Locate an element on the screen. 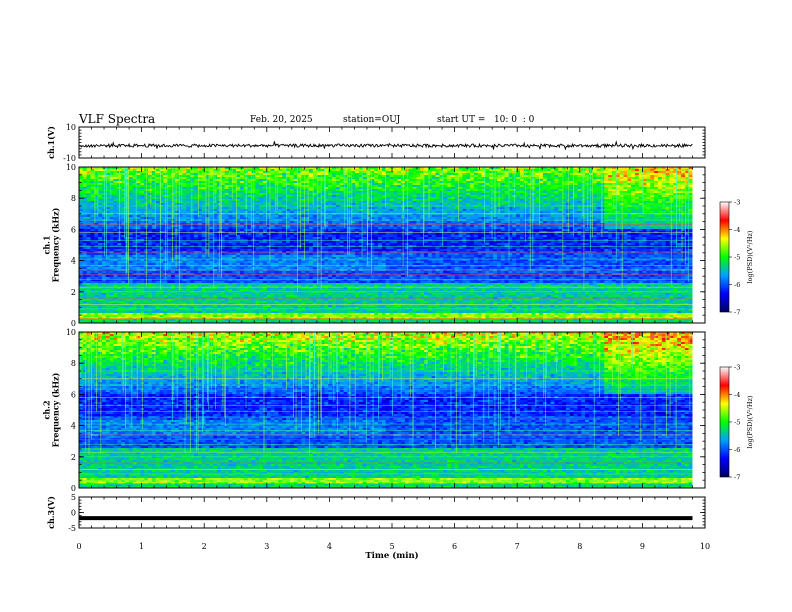 This screenshot has height=612, width=792. ch1-waveform-y-tick-label: -10 is located at coordinates (69, 158).